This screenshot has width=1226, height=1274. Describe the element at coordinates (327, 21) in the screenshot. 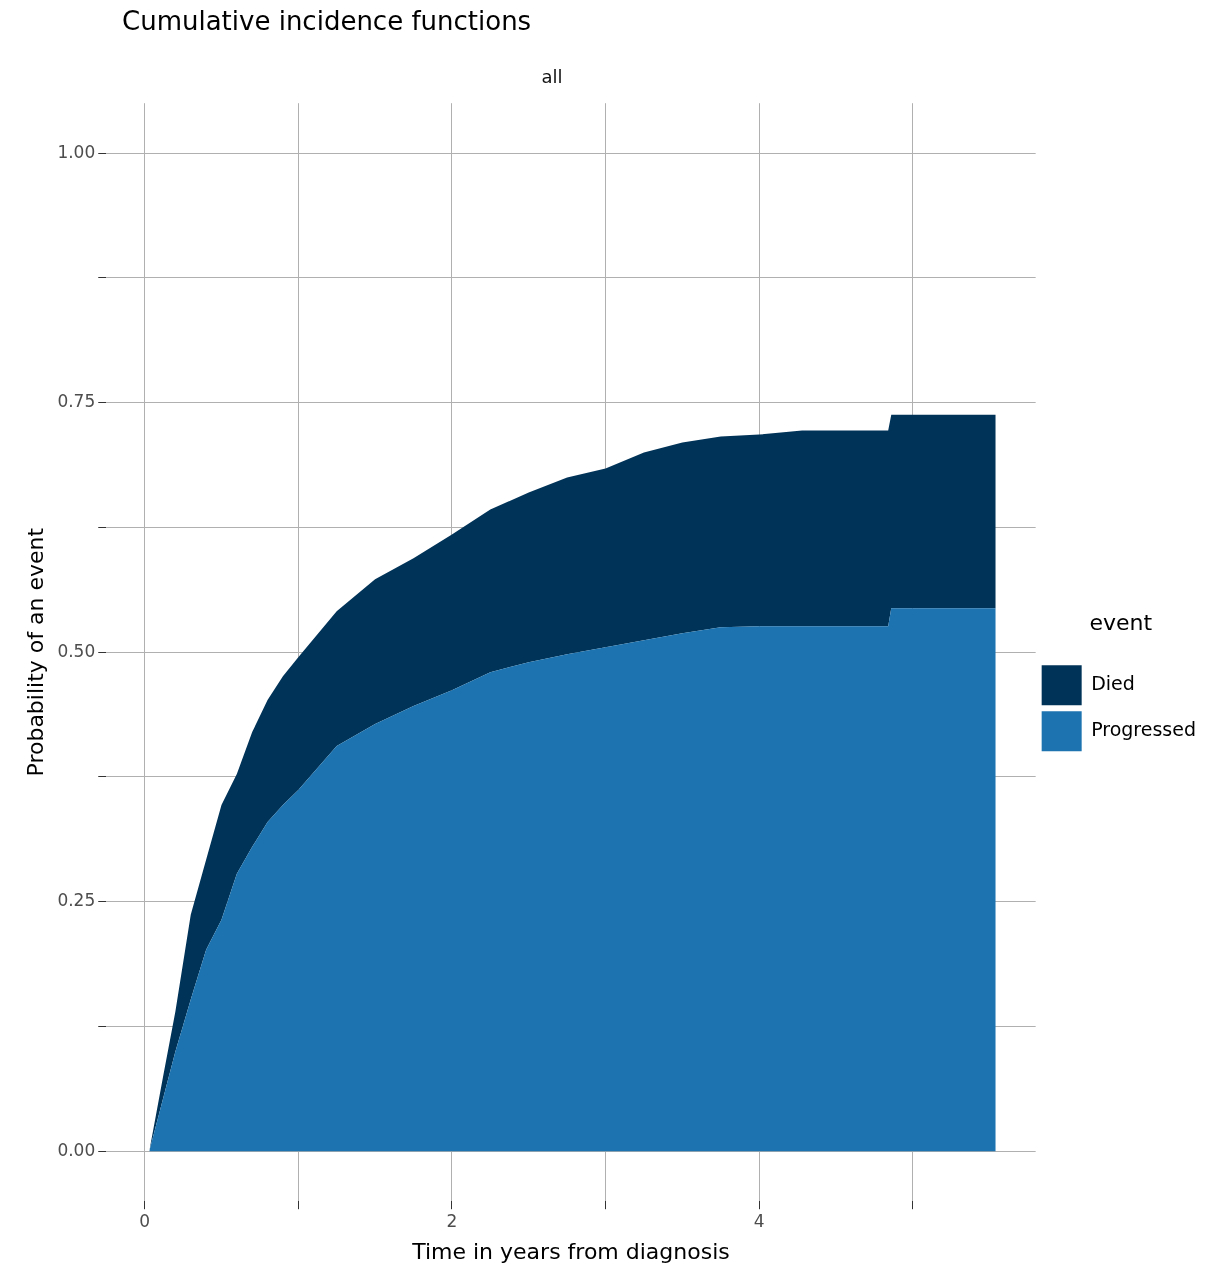

I see `chart-title: Cumulative incidence functions` at that location.